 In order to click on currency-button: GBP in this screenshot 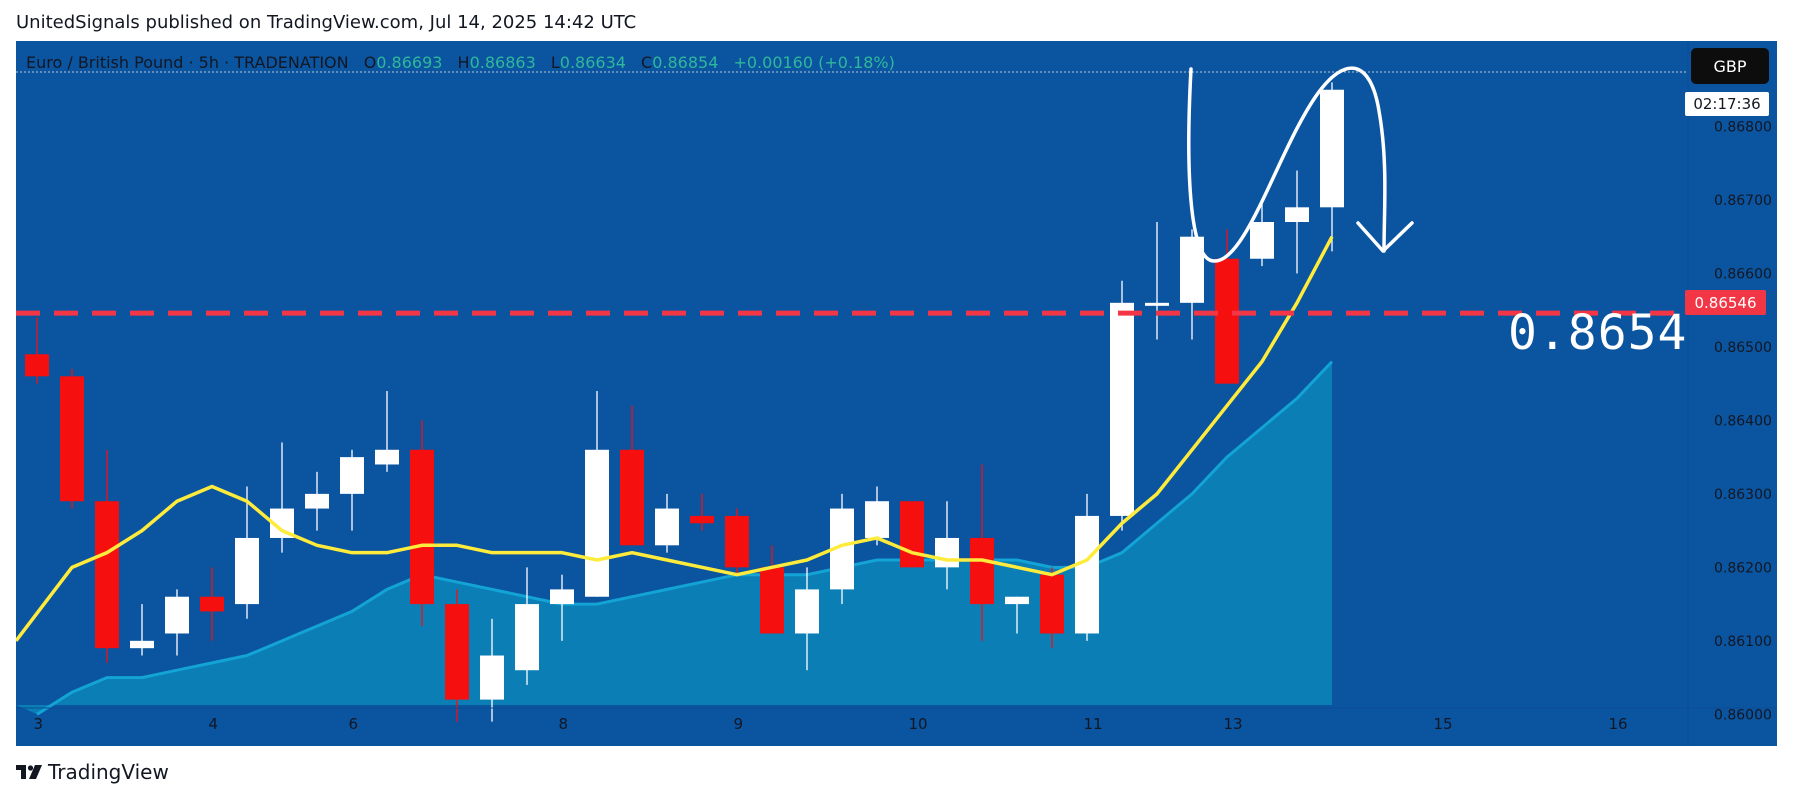, I will do `click(1730, 66)`.